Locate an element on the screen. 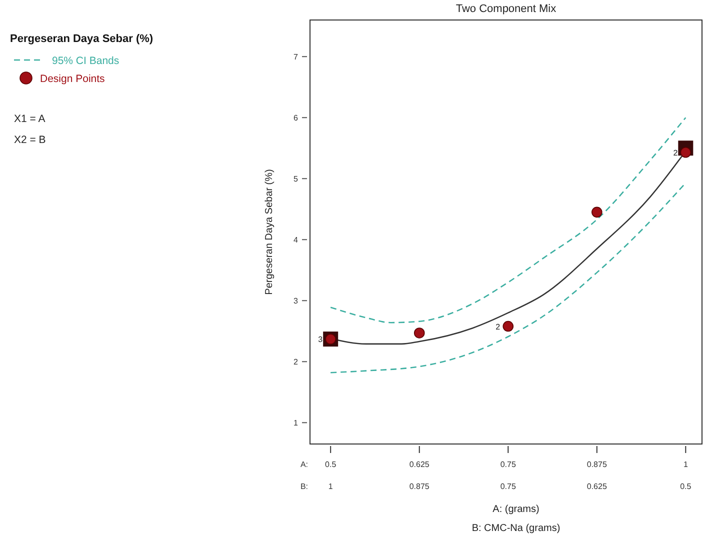  chart-title: Two Component Mix is located at coordinates (506, 9).